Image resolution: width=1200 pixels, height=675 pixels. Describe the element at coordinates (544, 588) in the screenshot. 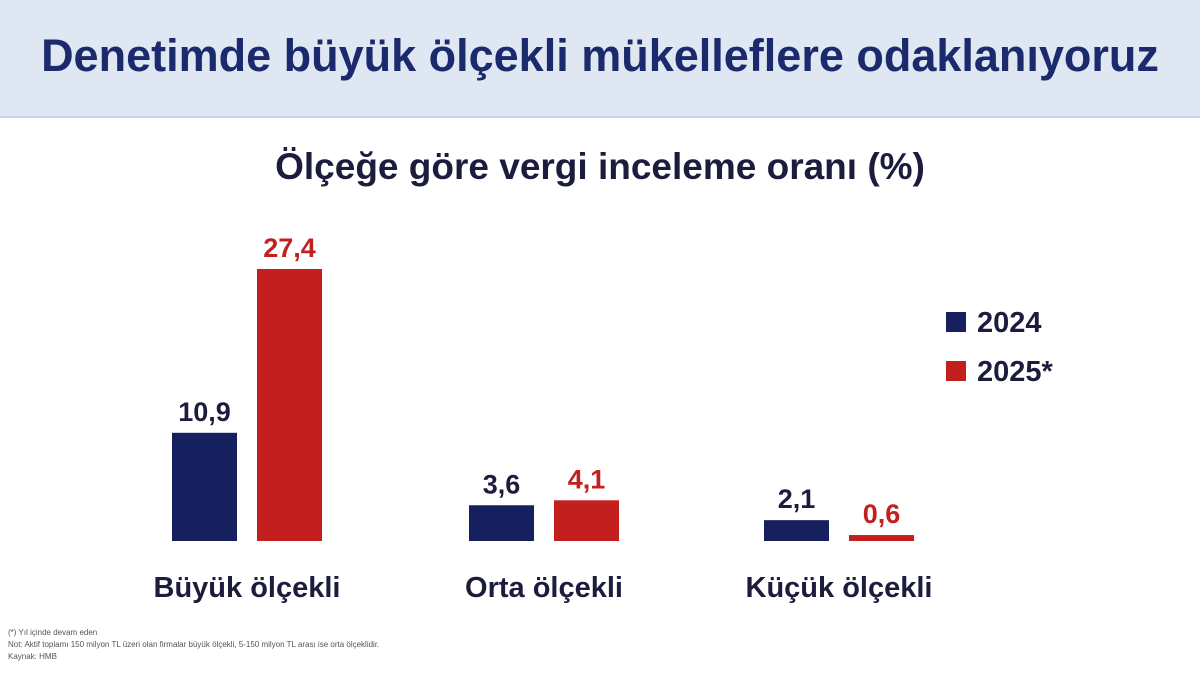

I see `category-label-1: Orta ölçekli` at that location.